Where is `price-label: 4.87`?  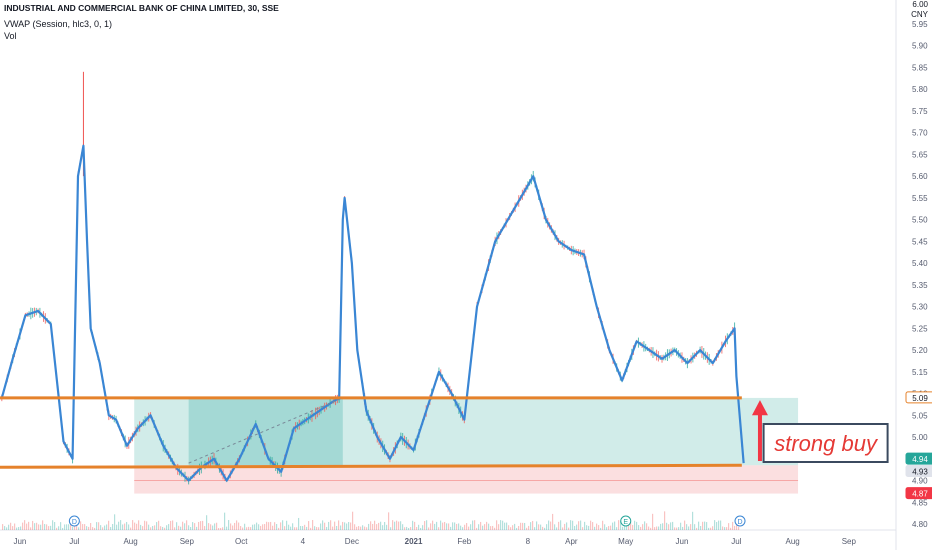 price-label: 4.87 is located at coordinates (920, 494).